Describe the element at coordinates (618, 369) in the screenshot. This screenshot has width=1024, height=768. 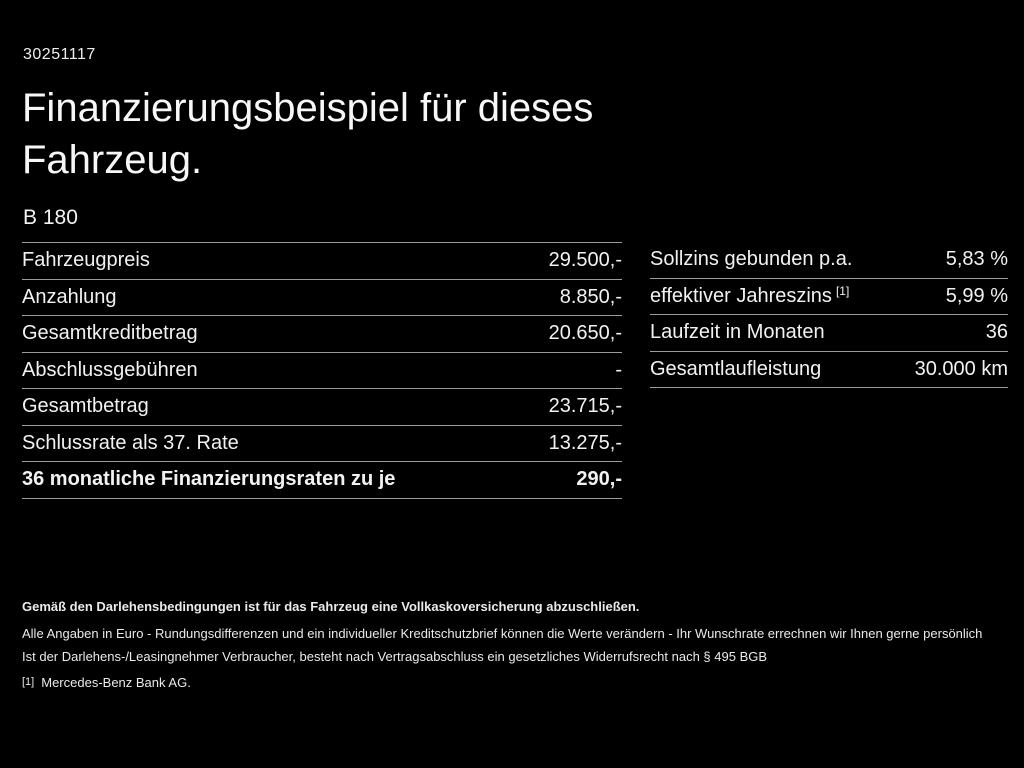
I see `row-value: -` at that location.